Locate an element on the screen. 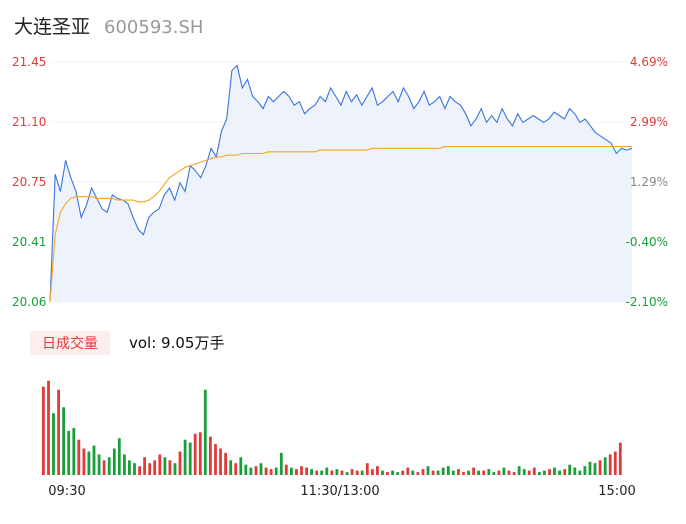 This screenshot has height=524, width=686. y-right-tick-label: -0.40% is located at coordinates (647, 242).